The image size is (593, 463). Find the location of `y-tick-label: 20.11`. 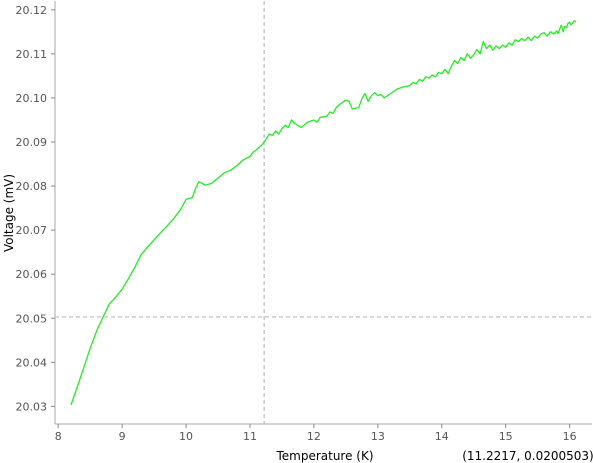

y-tick-label: 20.11 is located at coordinates (32, 54).